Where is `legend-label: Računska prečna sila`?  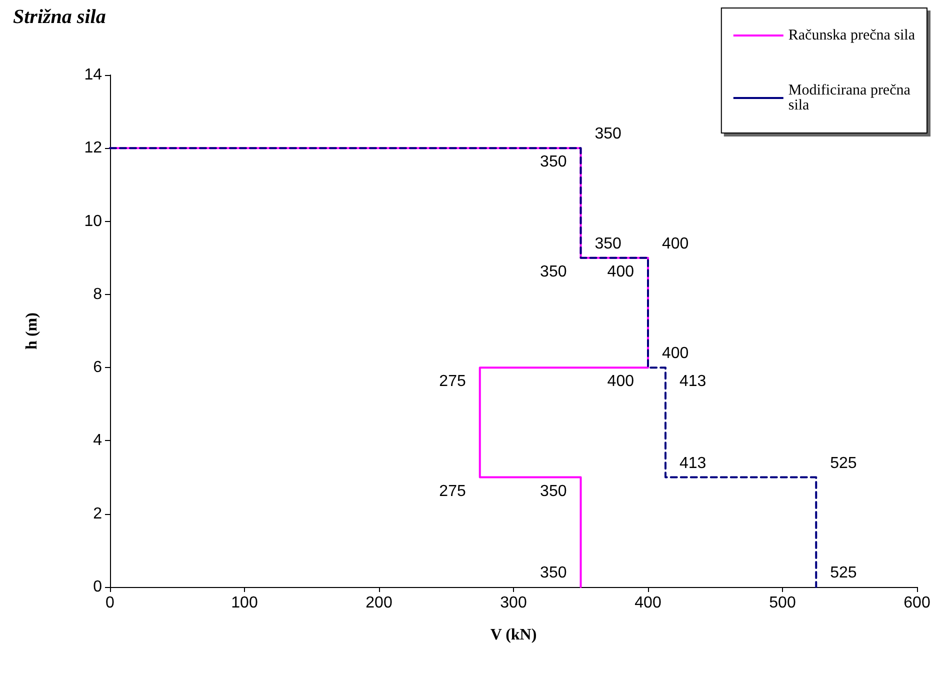 legend-label: Računska prečna sila is located at coordinates (852, 36).